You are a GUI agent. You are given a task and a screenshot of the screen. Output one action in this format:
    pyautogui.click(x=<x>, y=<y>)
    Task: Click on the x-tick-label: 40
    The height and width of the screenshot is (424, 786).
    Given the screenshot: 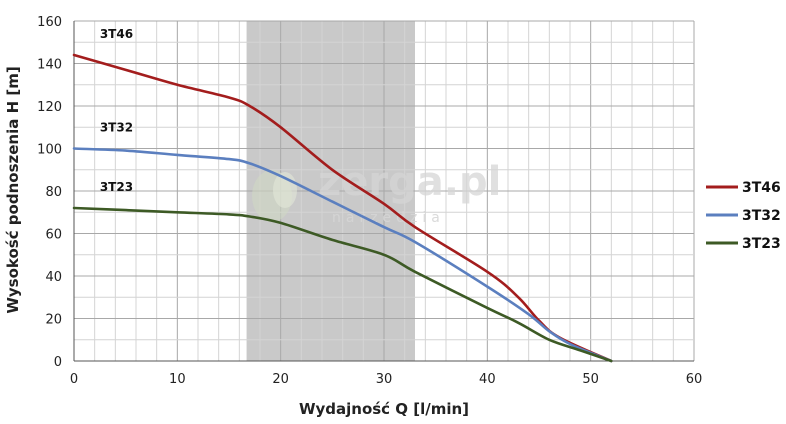 What is the action you would take?
    pyautogui.click(x=487, y=379)
    